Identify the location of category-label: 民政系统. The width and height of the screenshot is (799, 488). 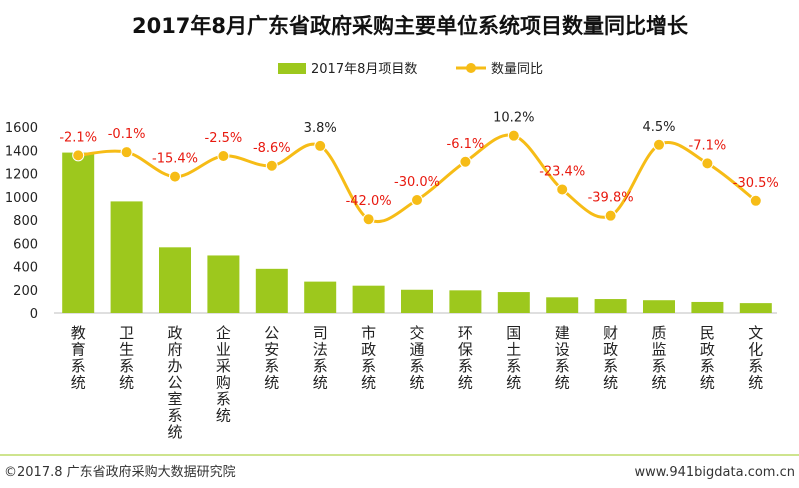
(707, 358).